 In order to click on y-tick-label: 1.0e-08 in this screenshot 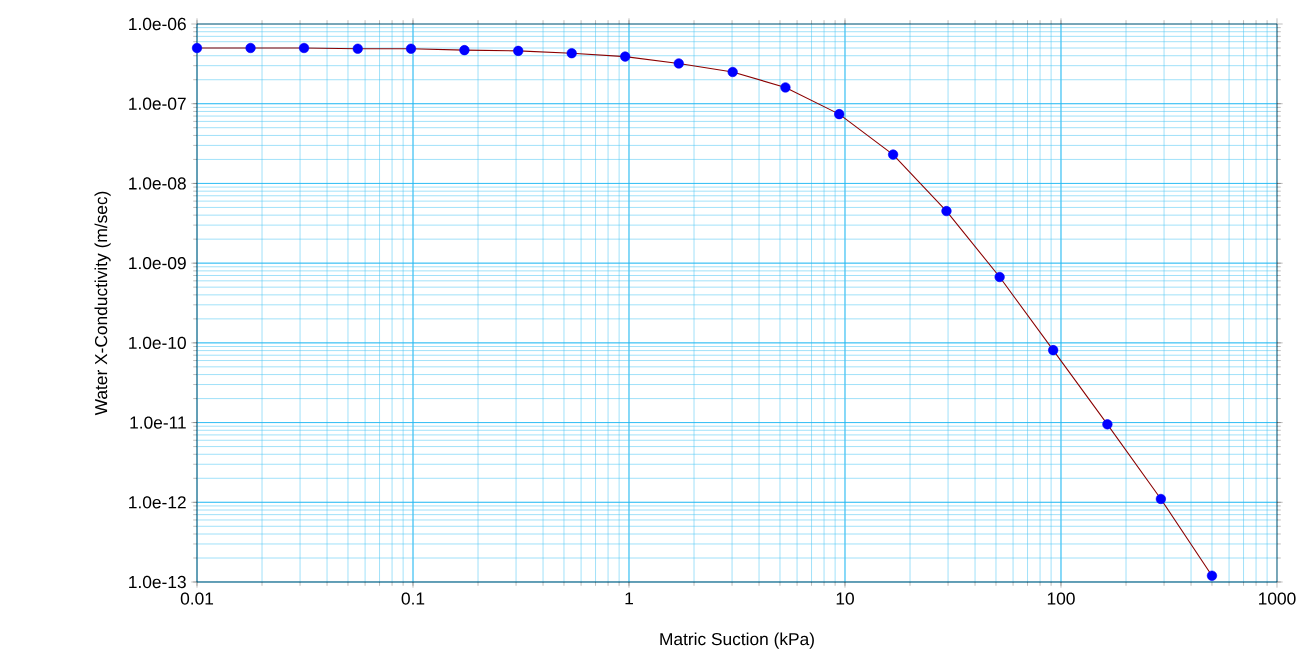, I will do `click(157, 183)`.